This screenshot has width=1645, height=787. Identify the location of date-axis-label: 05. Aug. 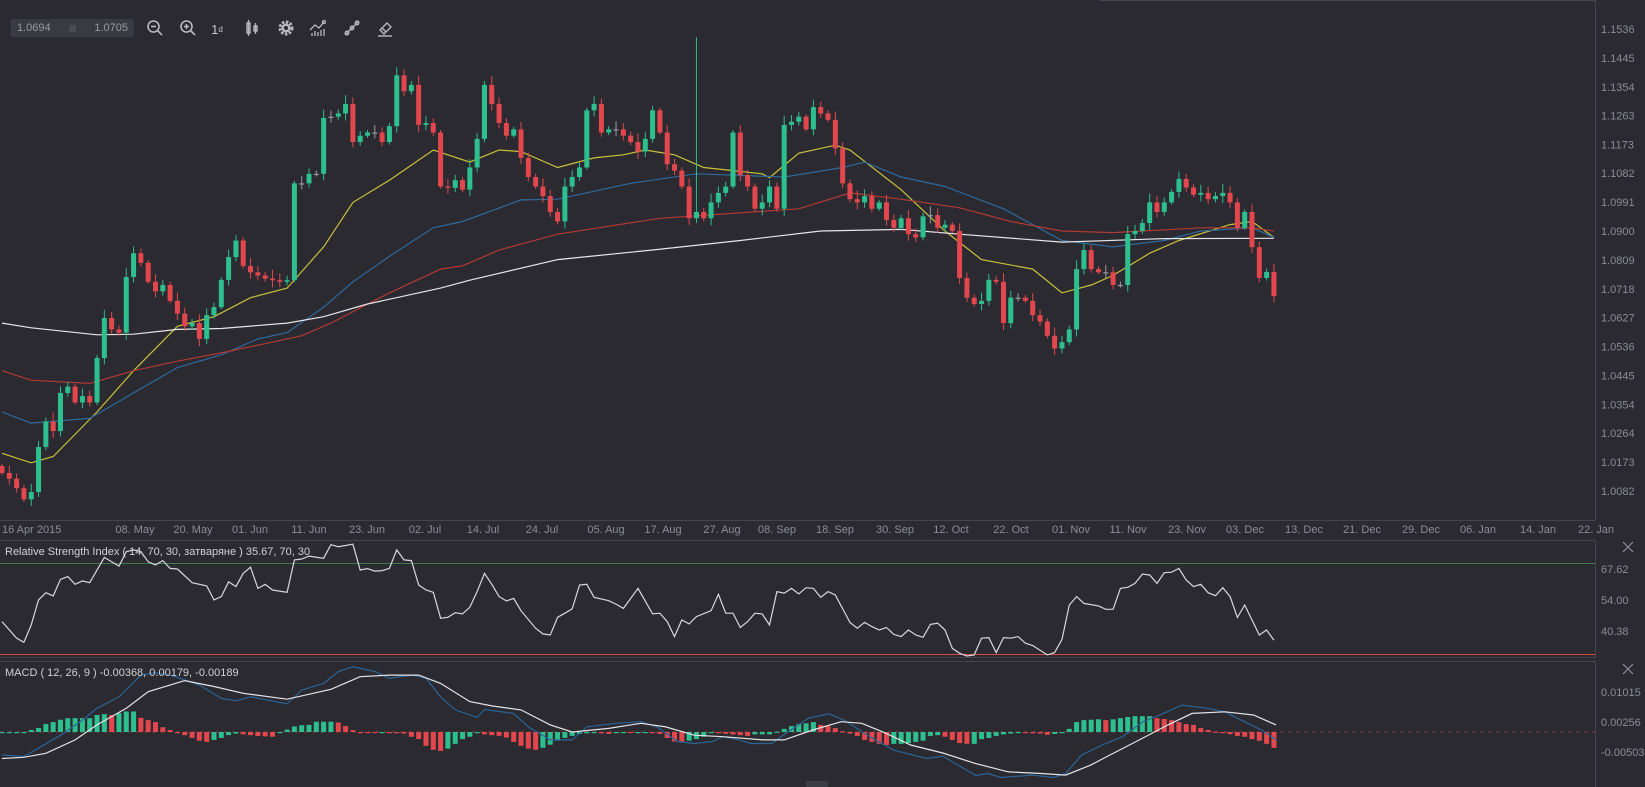
(605, 530).